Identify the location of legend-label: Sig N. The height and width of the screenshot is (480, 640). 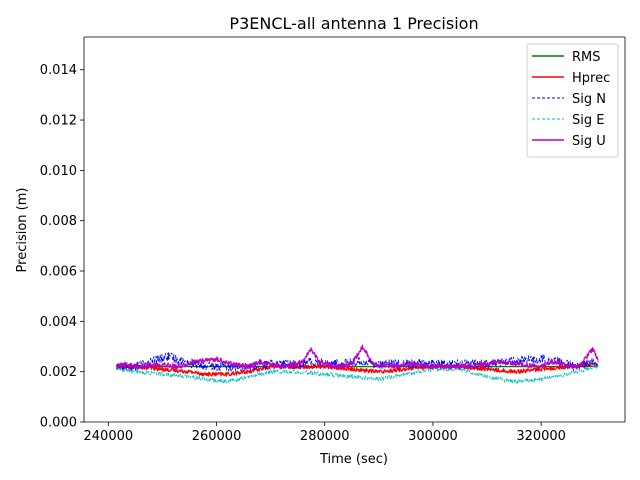
(589, 99).